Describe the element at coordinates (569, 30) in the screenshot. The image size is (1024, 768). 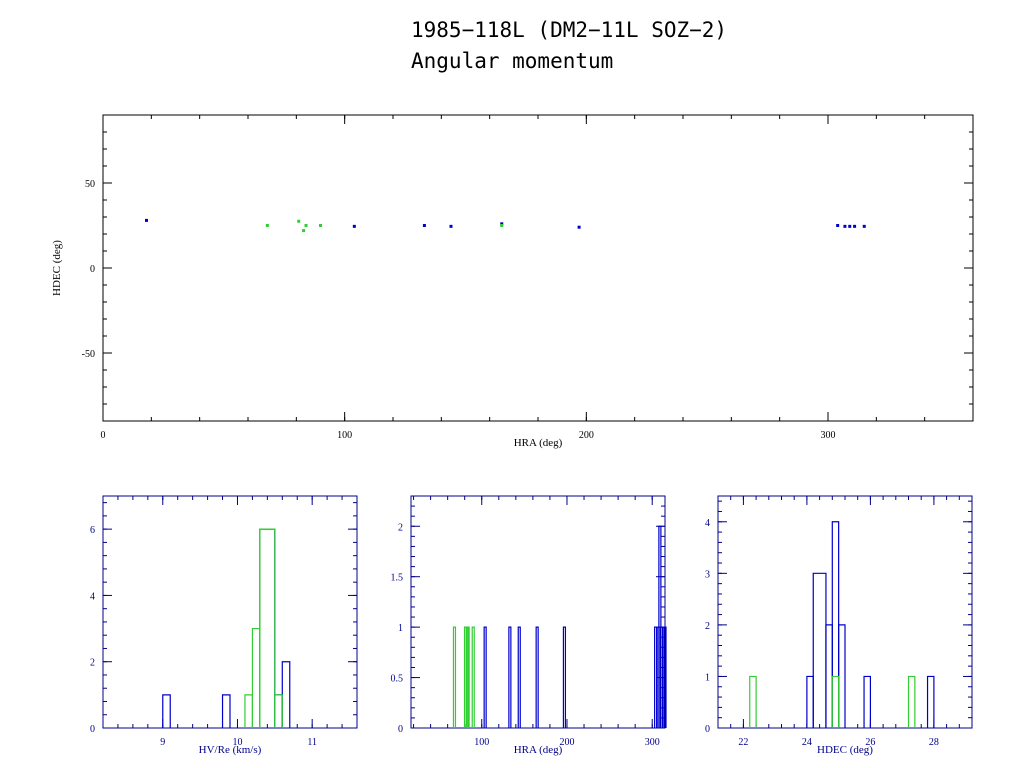
I see `chart-title: 1985−118L (DM2−11L SOZ−2)` at that location.